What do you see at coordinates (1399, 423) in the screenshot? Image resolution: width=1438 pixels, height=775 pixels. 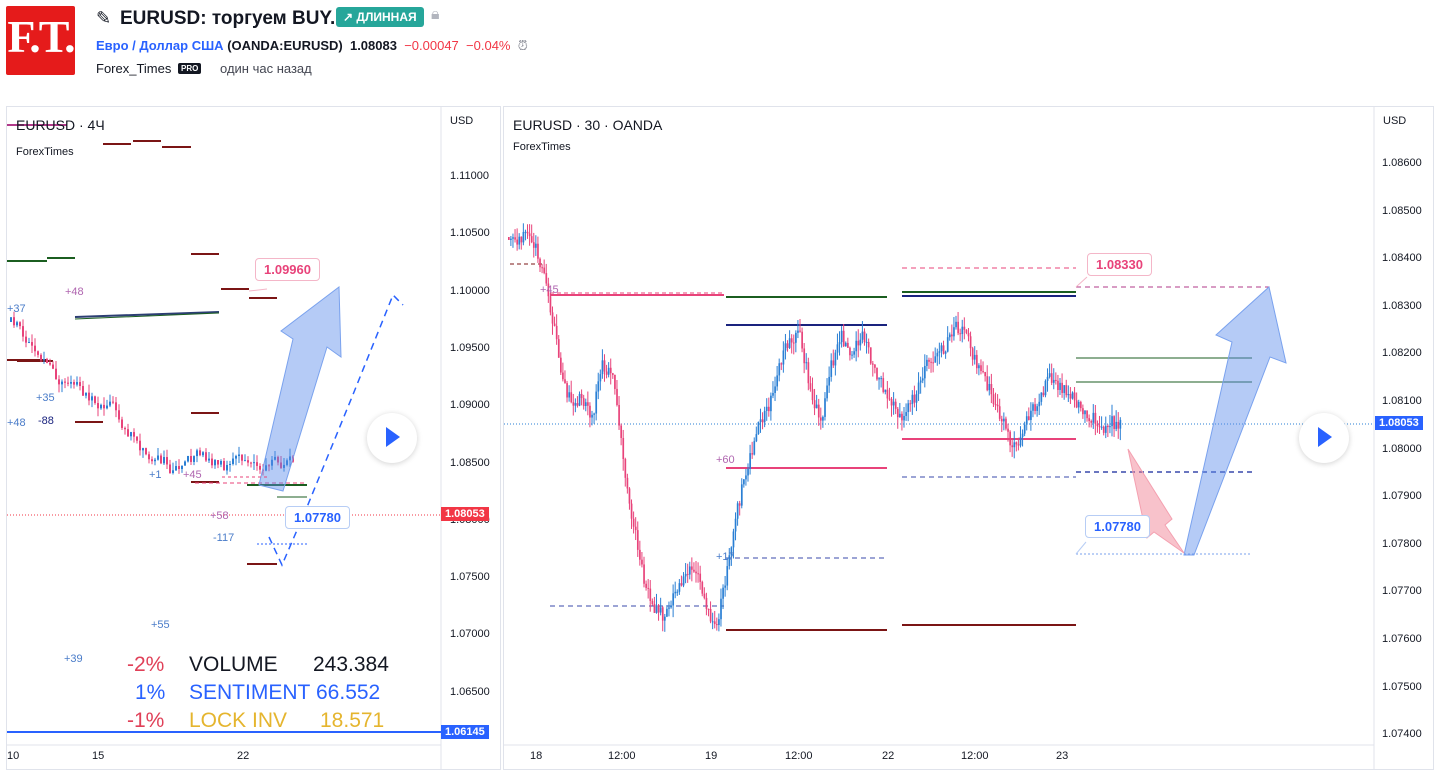 I see `right-last-price-tag: 1.08053` at bounding box center [1399, 423].